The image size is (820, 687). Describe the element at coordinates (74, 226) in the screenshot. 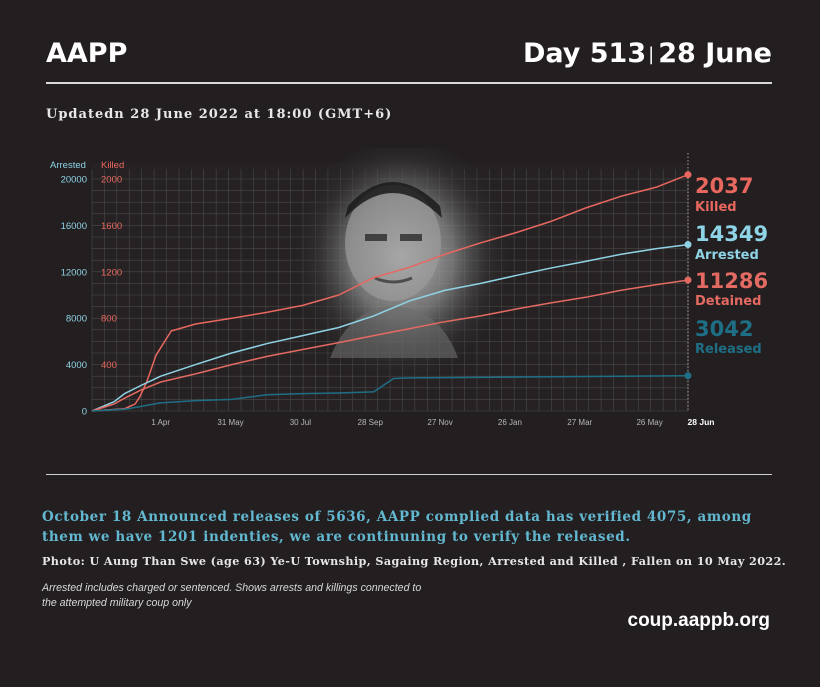

I see `left-axis-tick-label: 16000` at that location.